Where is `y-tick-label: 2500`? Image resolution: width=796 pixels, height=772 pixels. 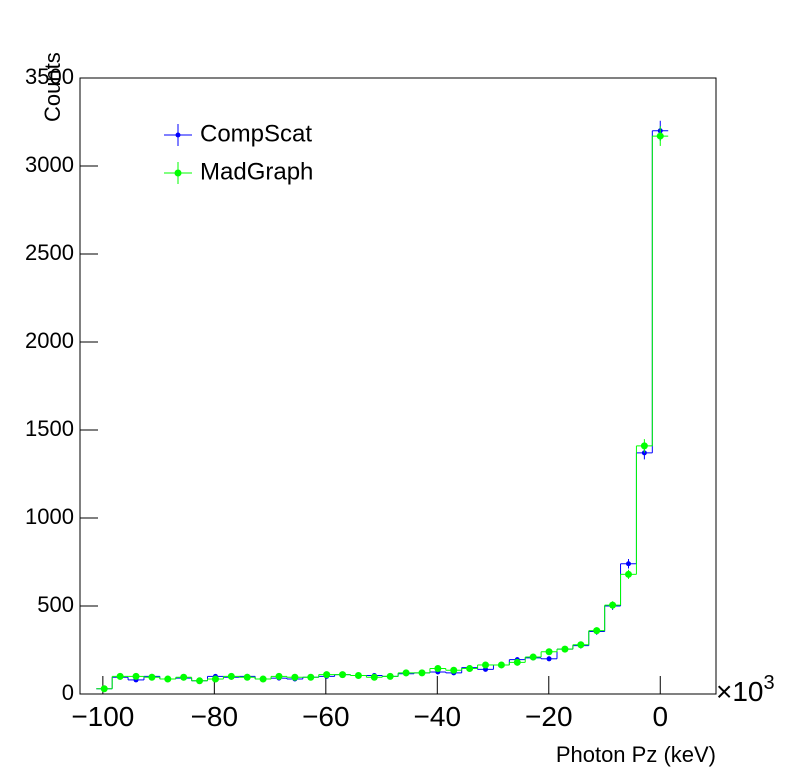
y-tick-label: 2500 is located at coordinates (49, 252).